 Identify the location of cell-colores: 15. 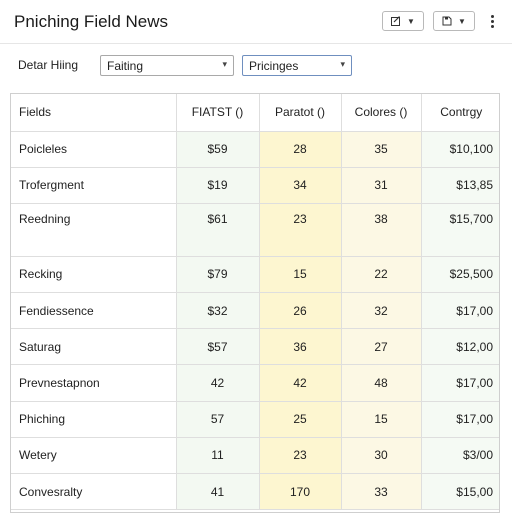
(381, 419).